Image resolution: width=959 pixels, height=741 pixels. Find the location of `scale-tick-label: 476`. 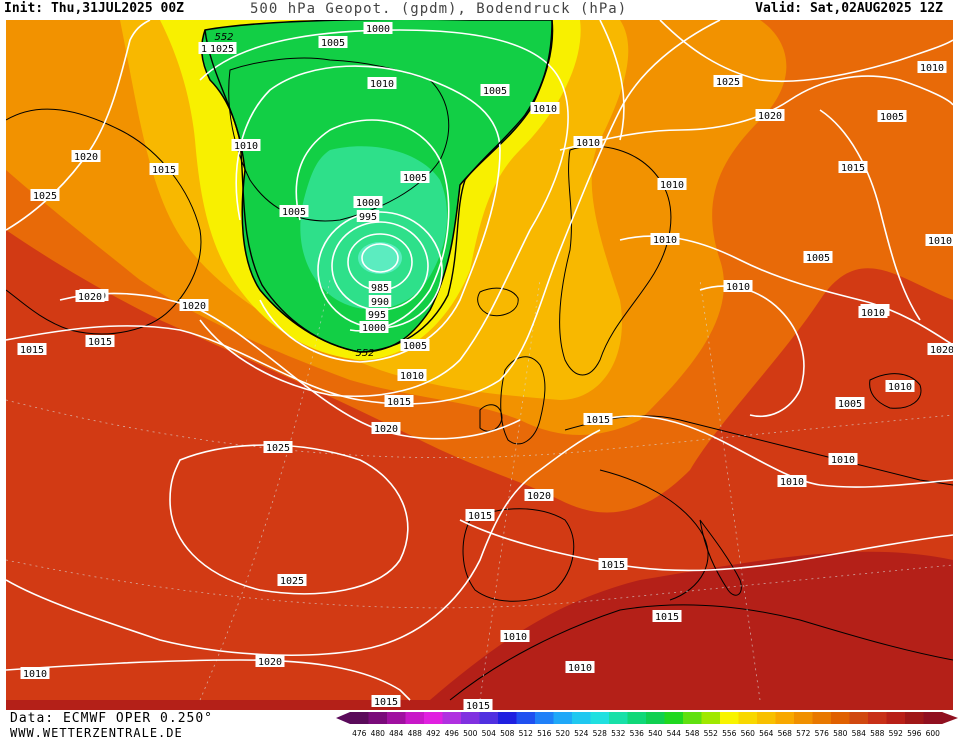

scale-tick-label: 476 is located at coordinates (359, 733).